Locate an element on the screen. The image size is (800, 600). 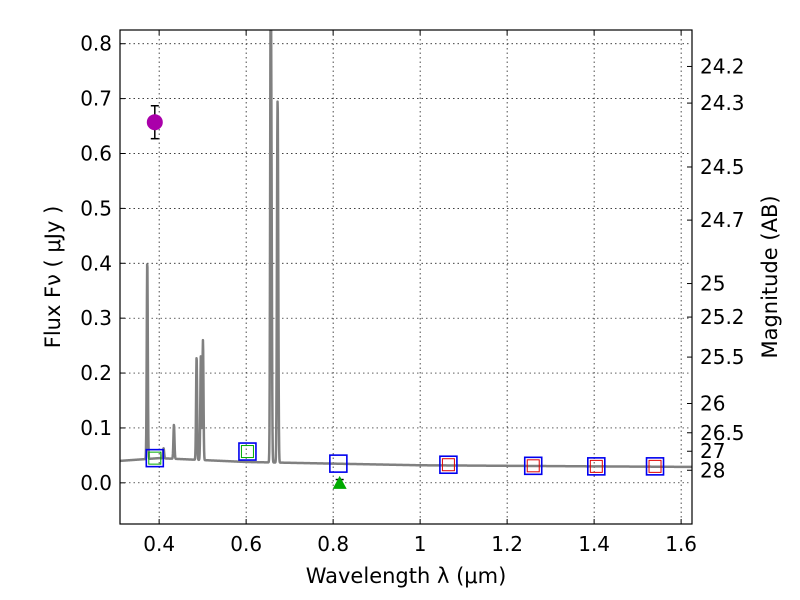
y2-tick-label: 24.2 is located at coordinates (722, 66).